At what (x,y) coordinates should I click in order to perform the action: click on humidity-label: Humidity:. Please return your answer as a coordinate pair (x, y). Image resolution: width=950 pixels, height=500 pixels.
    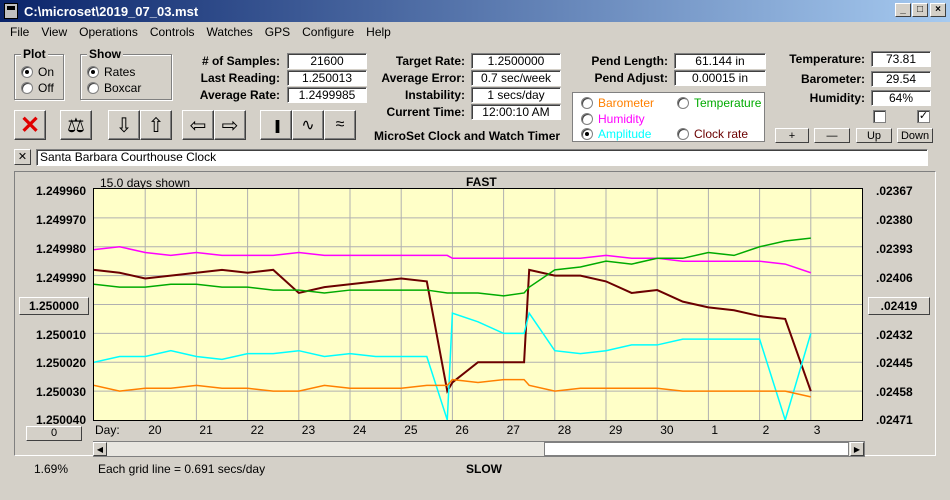
    Looking at the image, I should click on (837, 98).